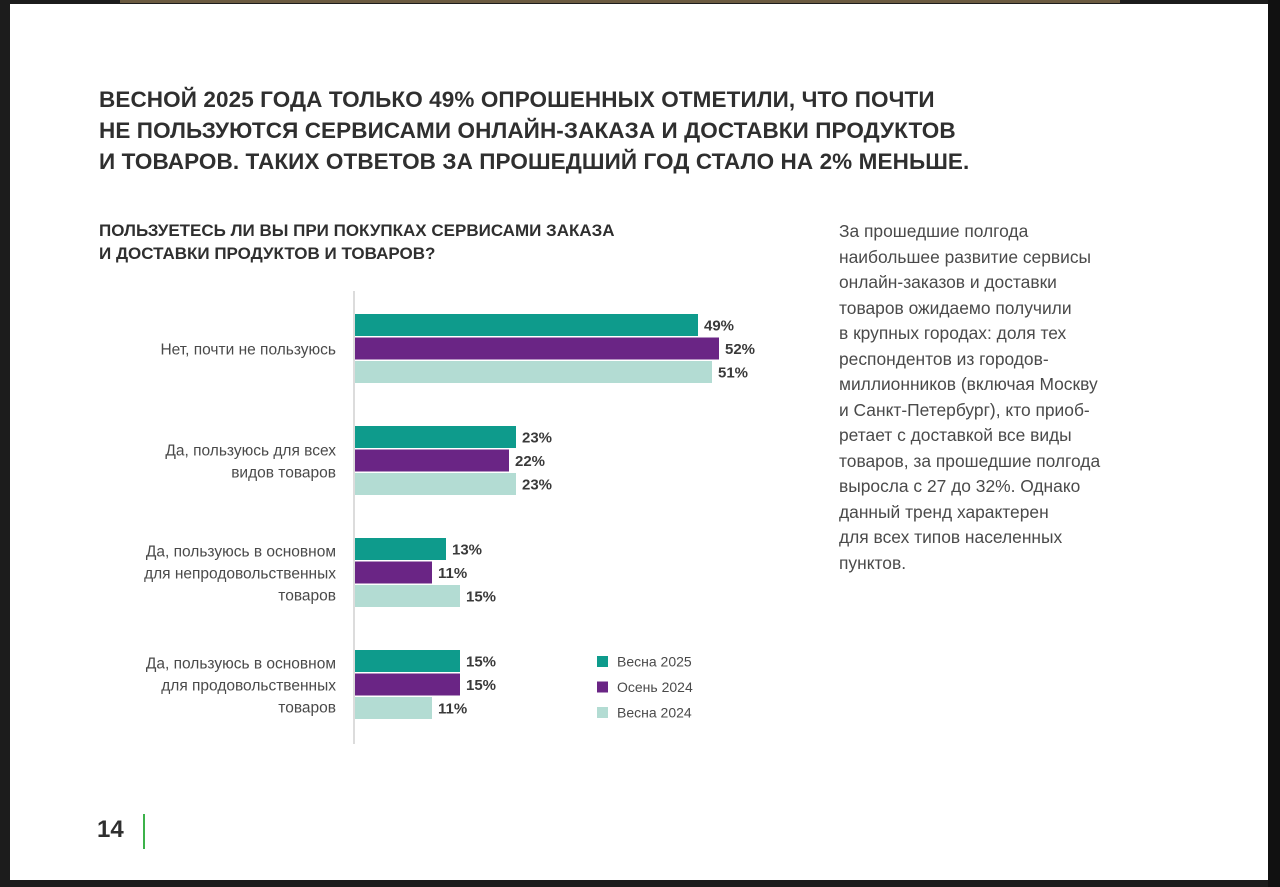  Describe the element at coordinates (934, 231) in the screenshot. I see `side-text-line: За прошедшие полгода` at that location.